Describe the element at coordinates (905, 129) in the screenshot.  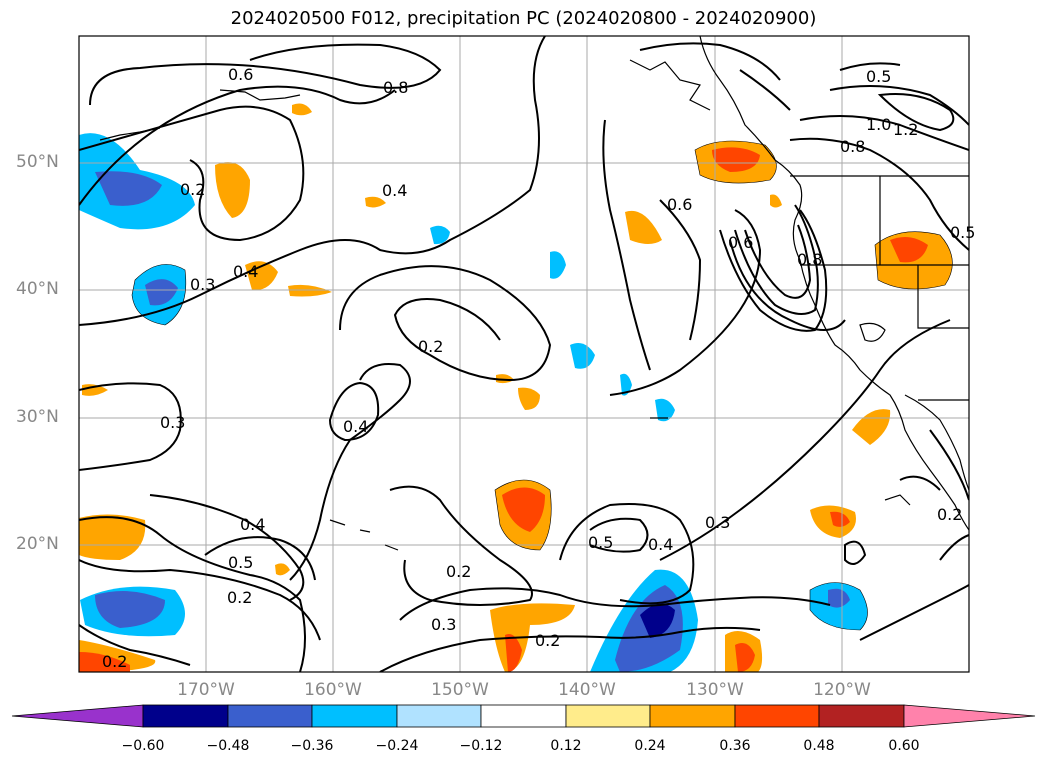
I see `contour-label: 1.2` at that location.